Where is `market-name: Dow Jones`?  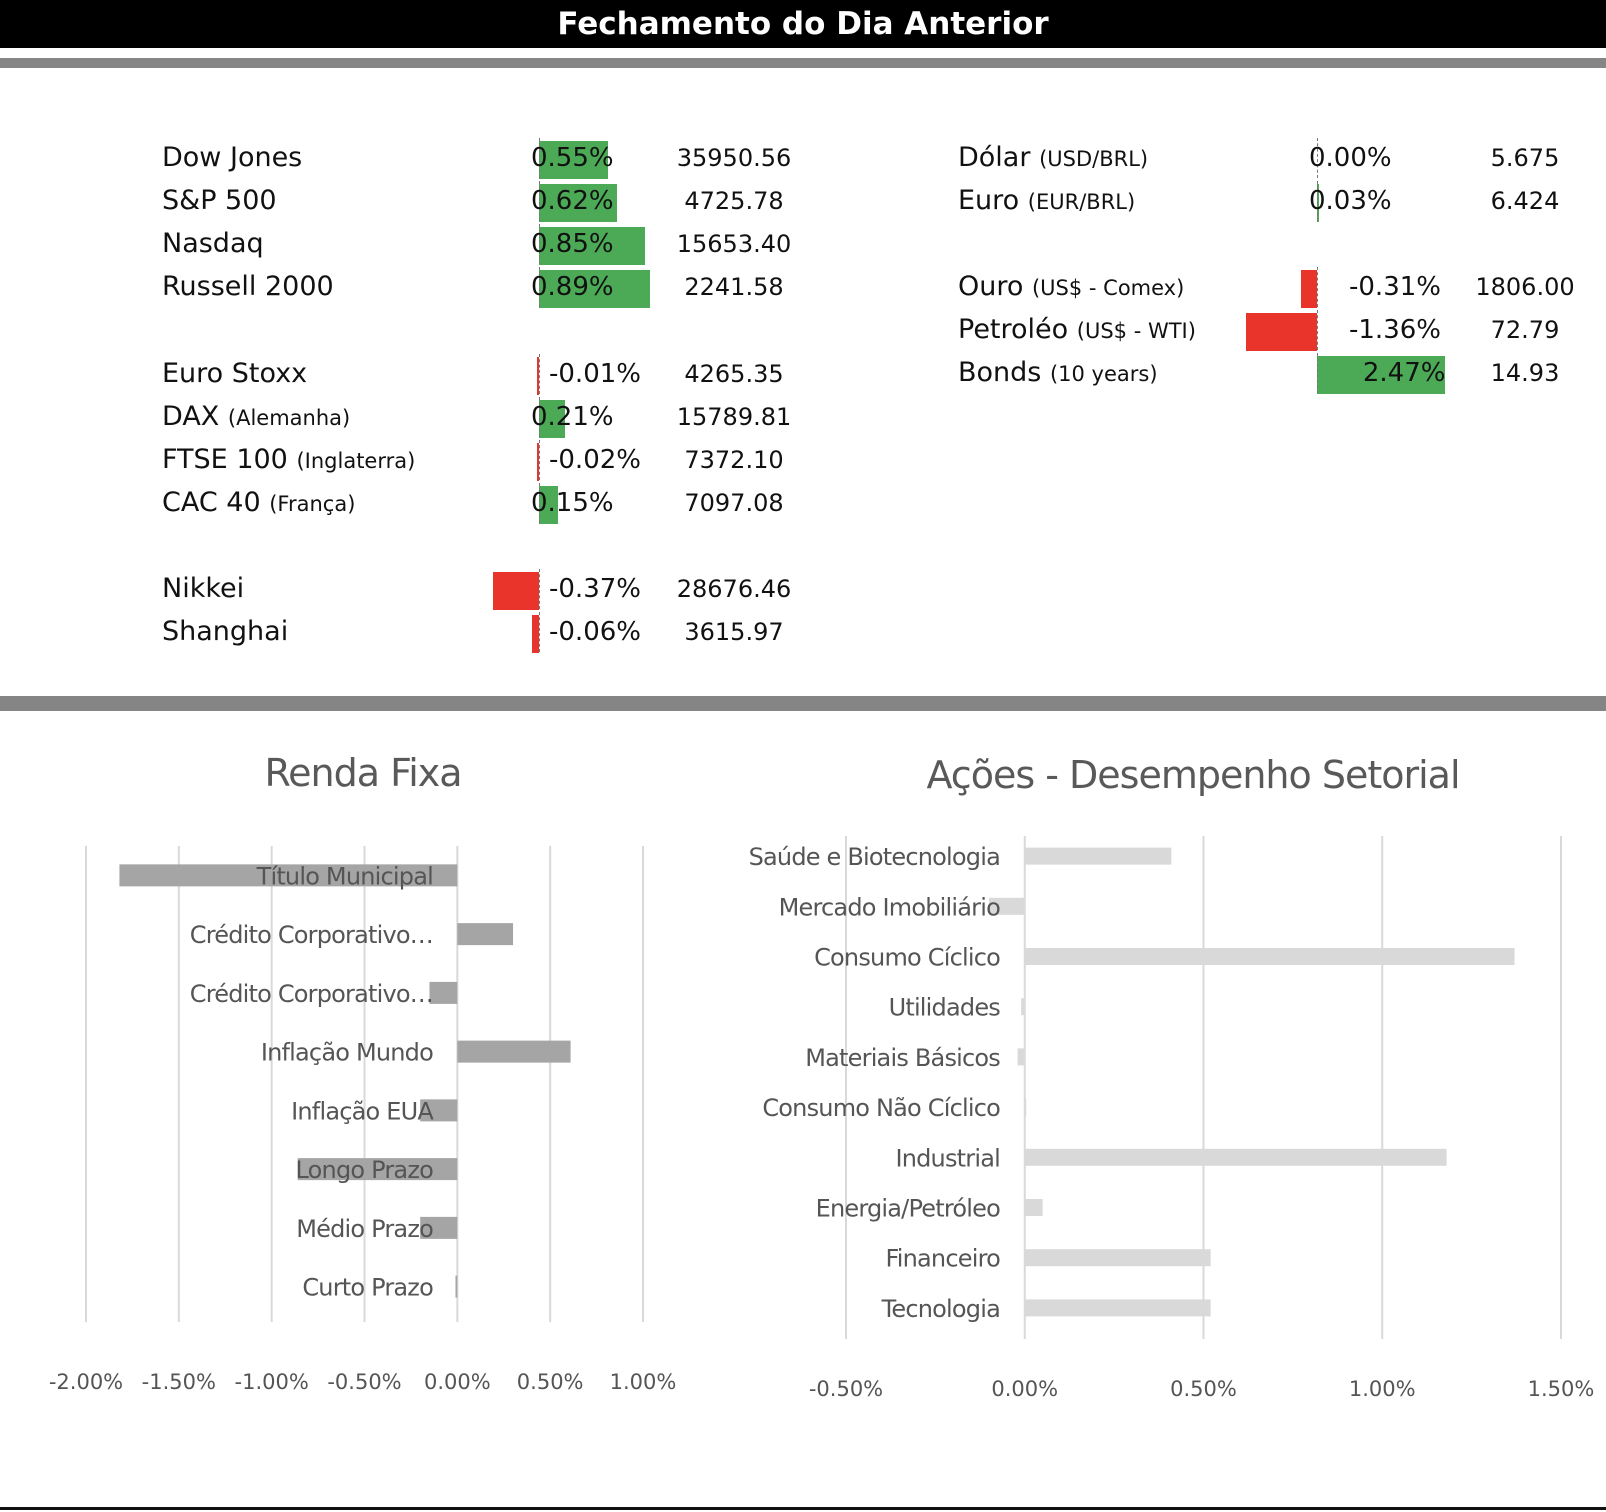
market-name: Dow Jones is located at coordinates (232, 158).